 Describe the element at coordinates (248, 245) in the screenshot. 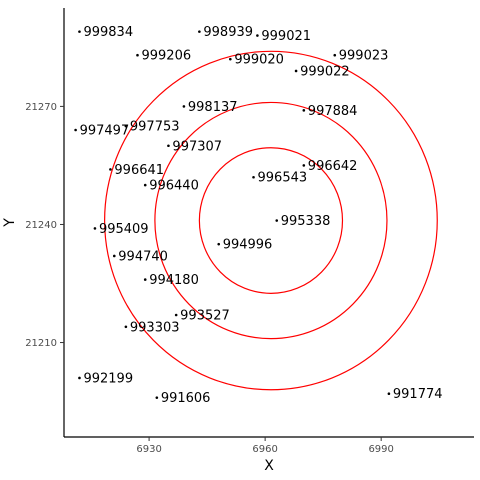

I see `point-label-994996: 994996` at that location.